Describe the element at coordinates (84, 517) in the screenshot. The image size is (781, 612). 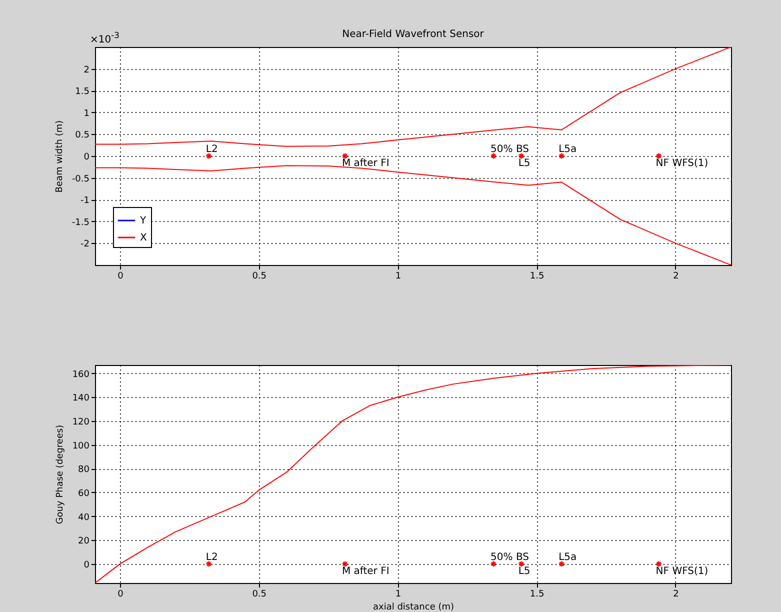
I see `y-tick-label: 40` at that location.